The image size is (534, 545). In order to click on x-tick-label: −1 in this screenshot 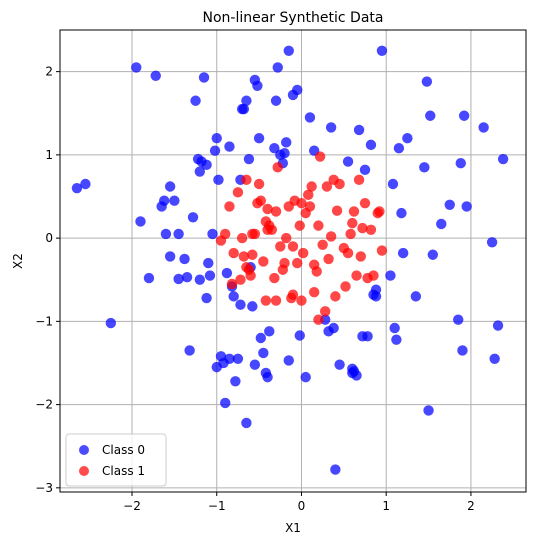, I will do `click(217, 506)`.